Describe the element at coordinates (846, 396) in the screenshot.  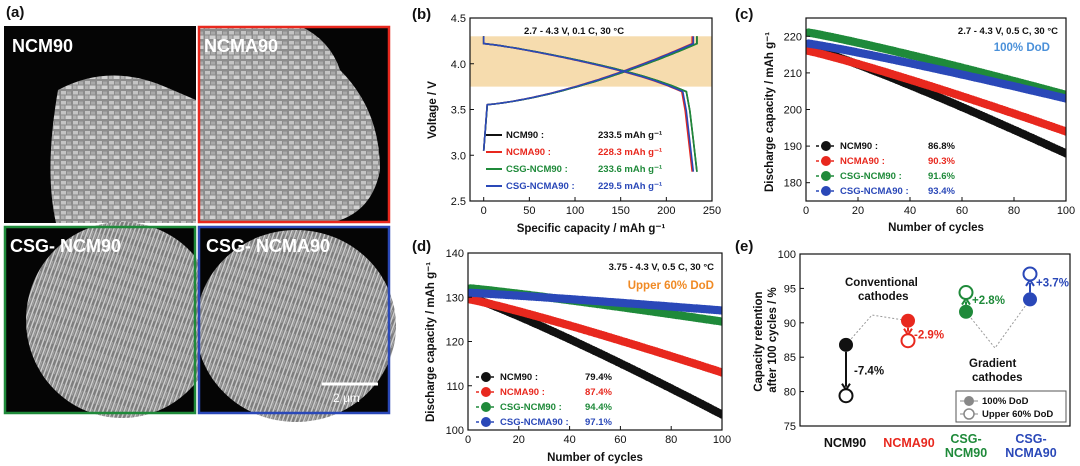
I see `upper-dod-point-ncm90` at that location.